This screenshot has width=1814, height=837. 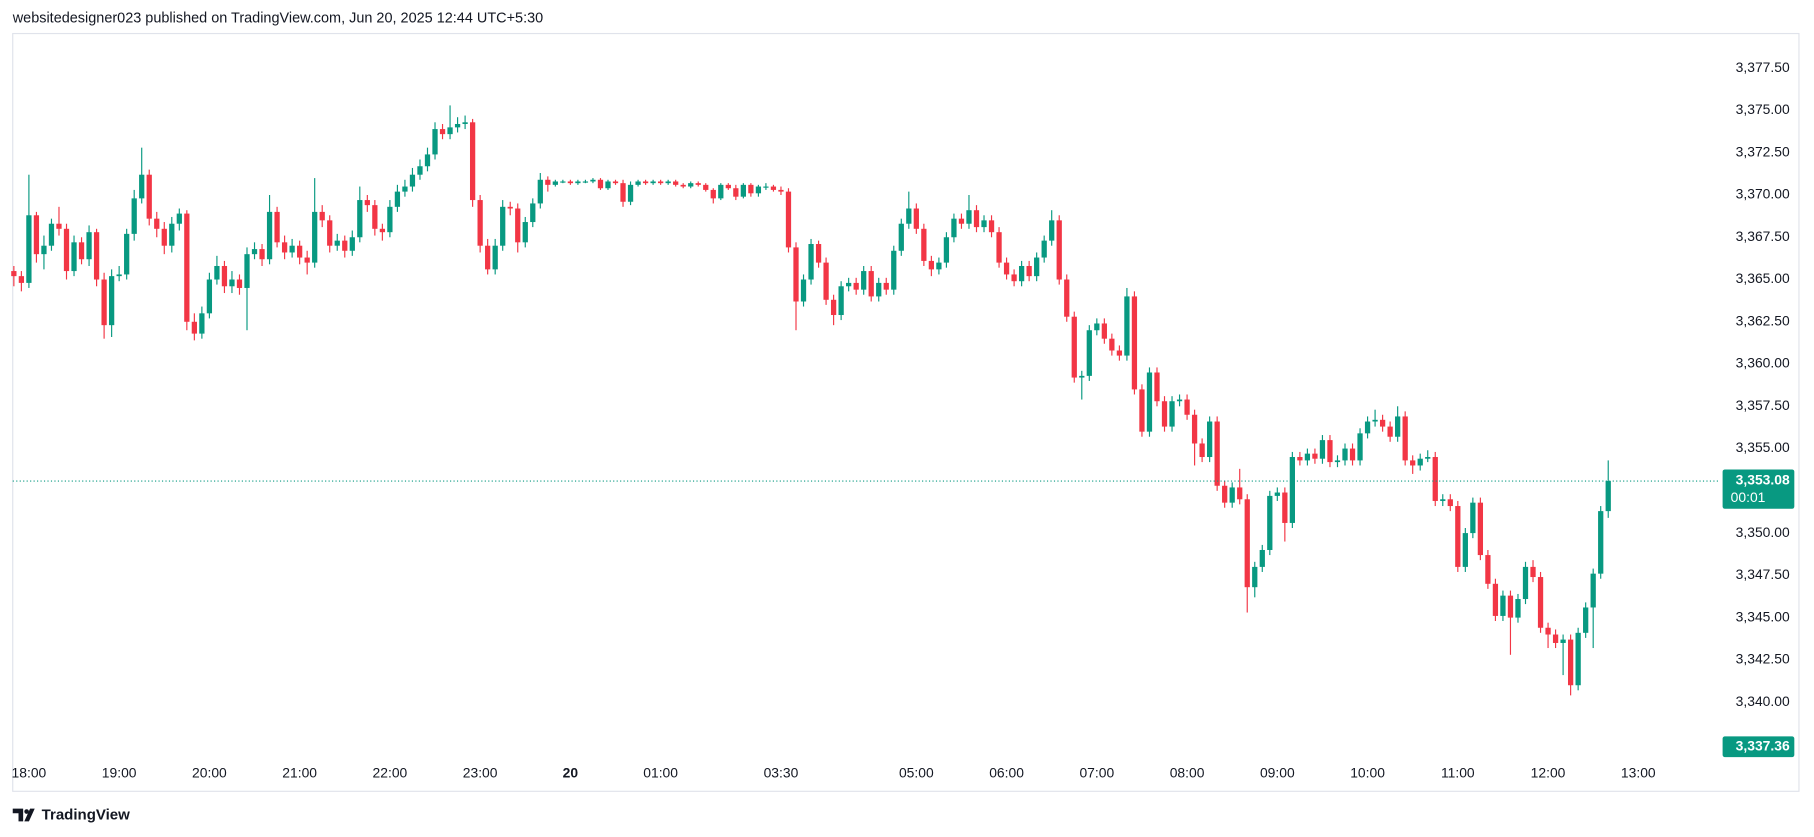 What do you see at coordinates (390, 773) in the screenshot?
I see `x-tick-label: 22:00` at bounding box center [390, 773].